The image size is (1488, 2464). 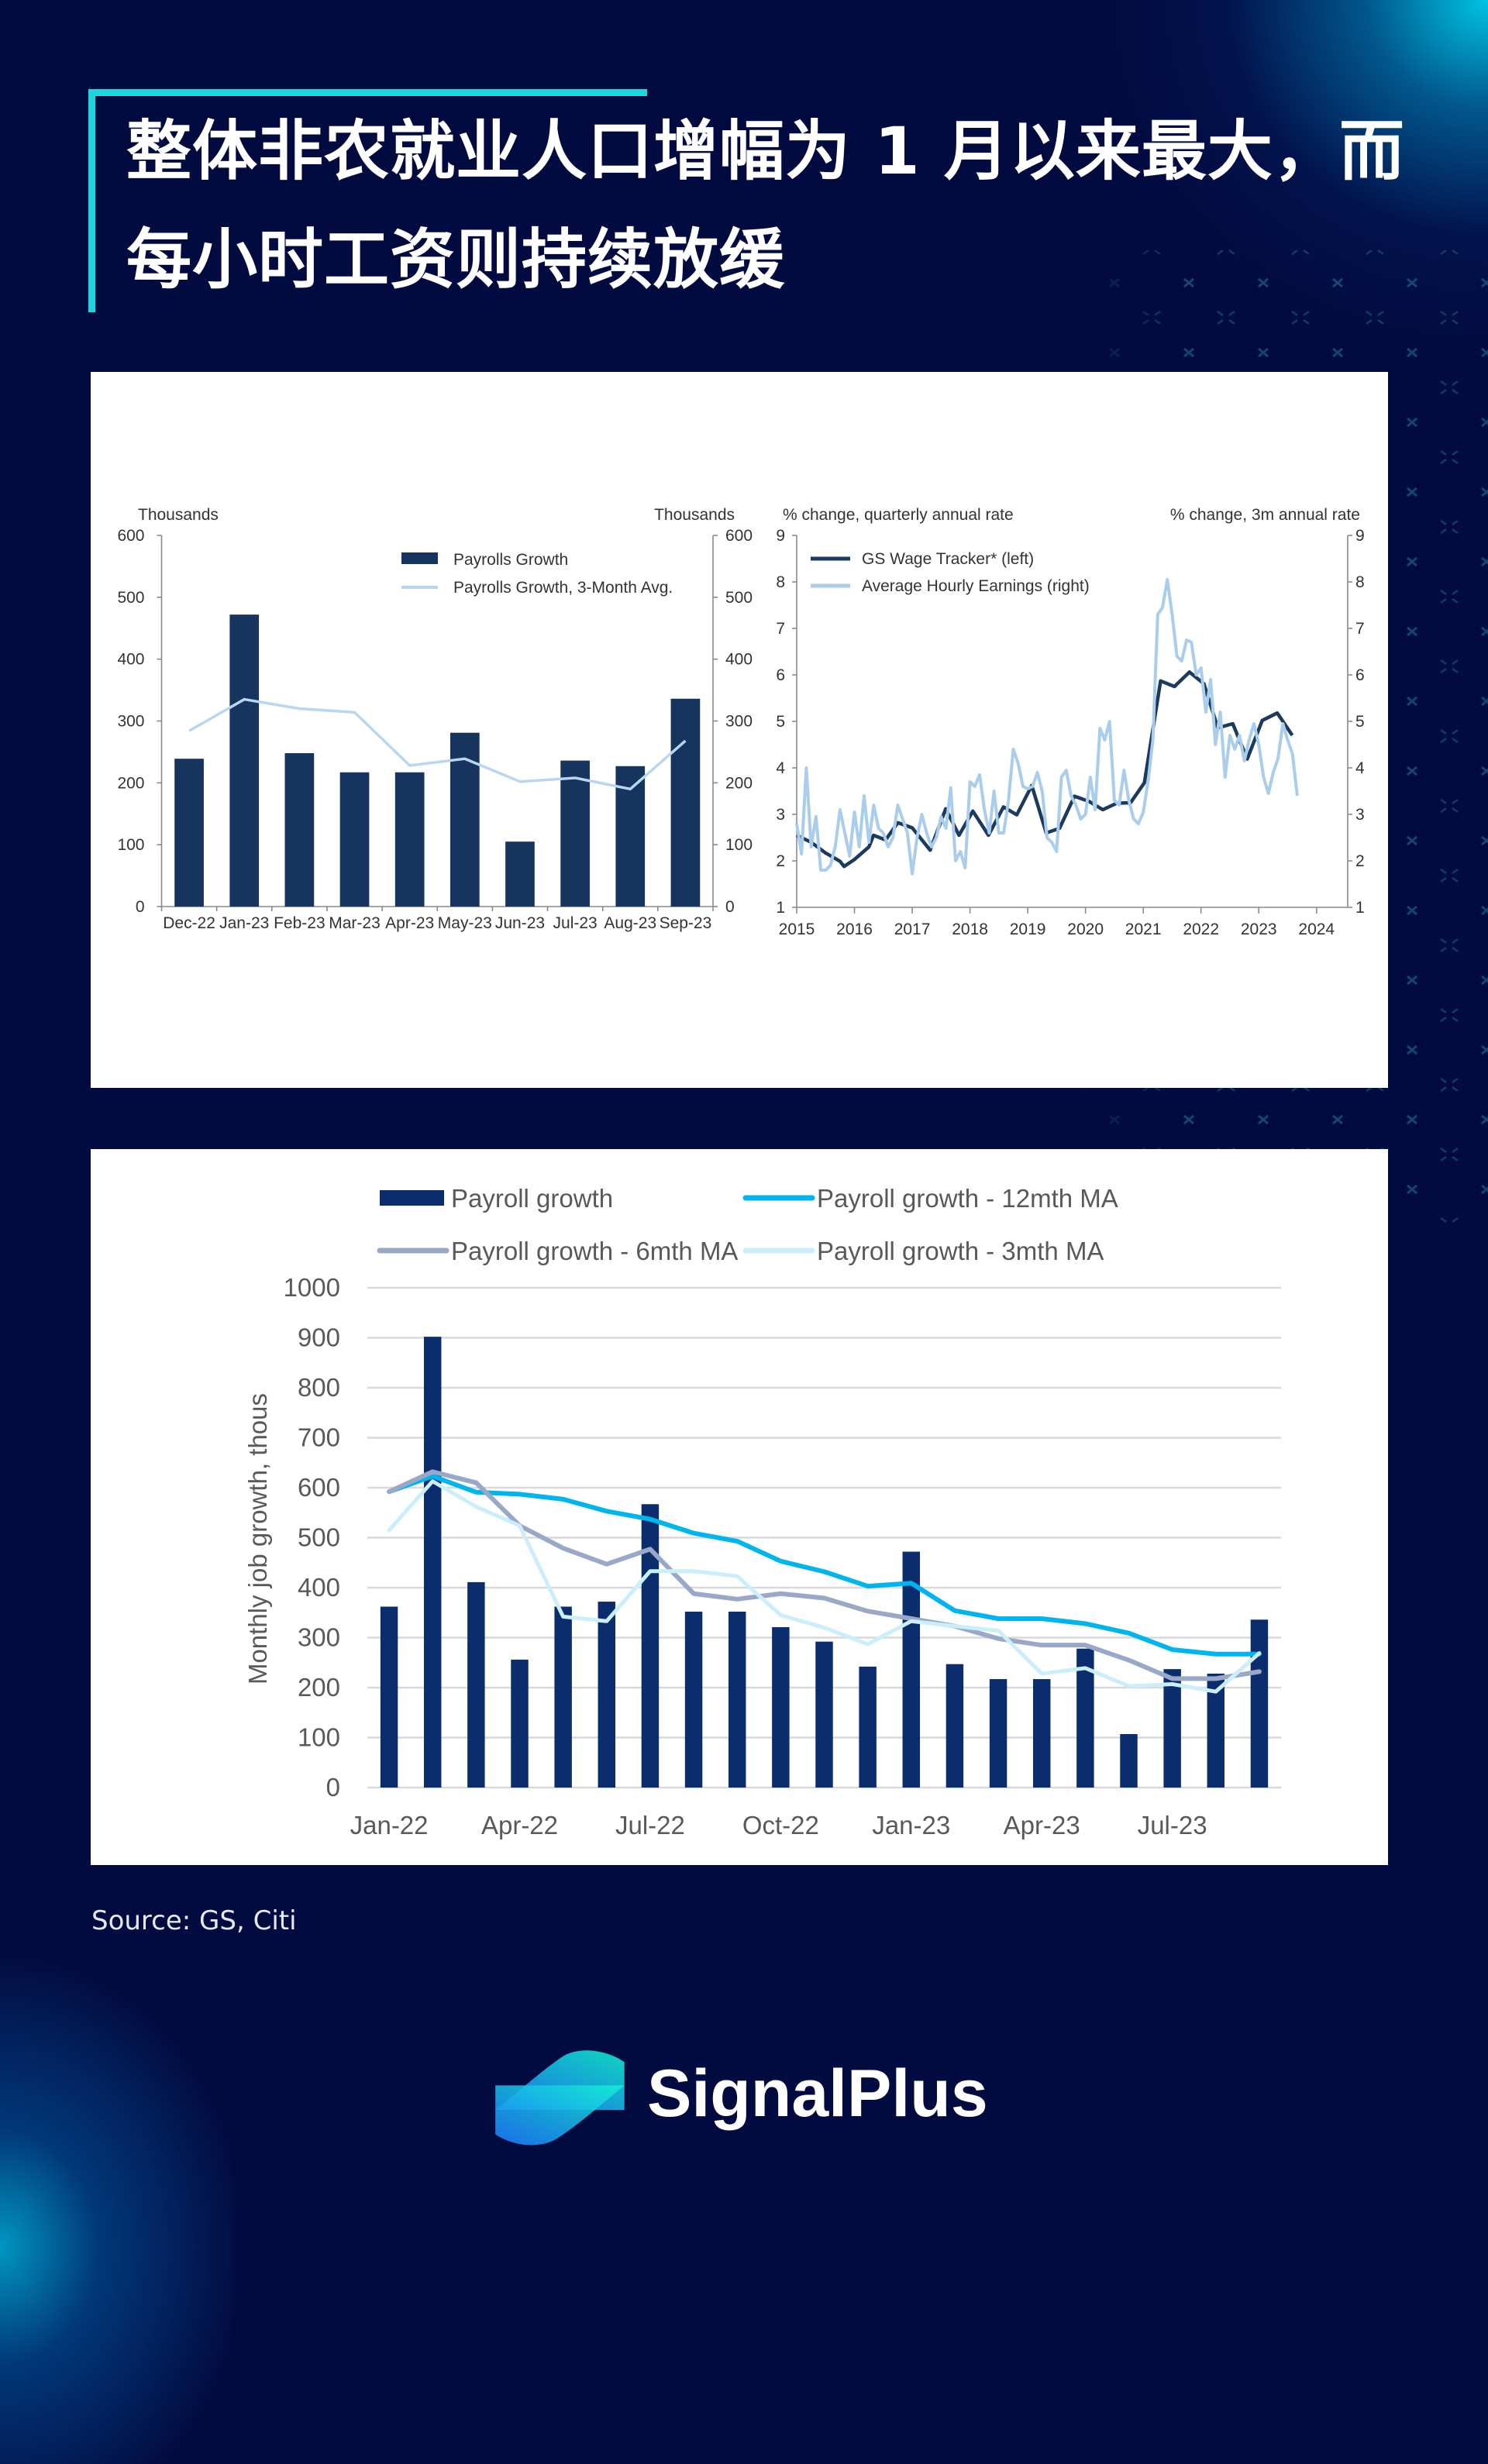 I want to click on x-tick-label-jan-22: Jan-22, so click(x=389, y=1825).